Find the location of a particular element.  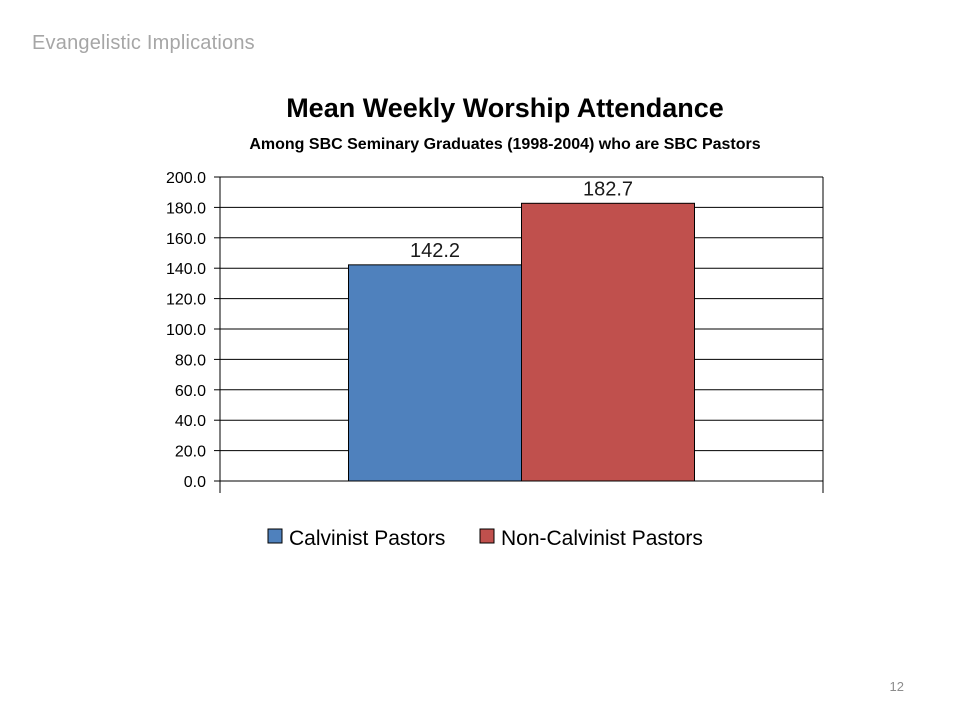

y-tick-label: 200.0 is located at coordinates (186, 178).